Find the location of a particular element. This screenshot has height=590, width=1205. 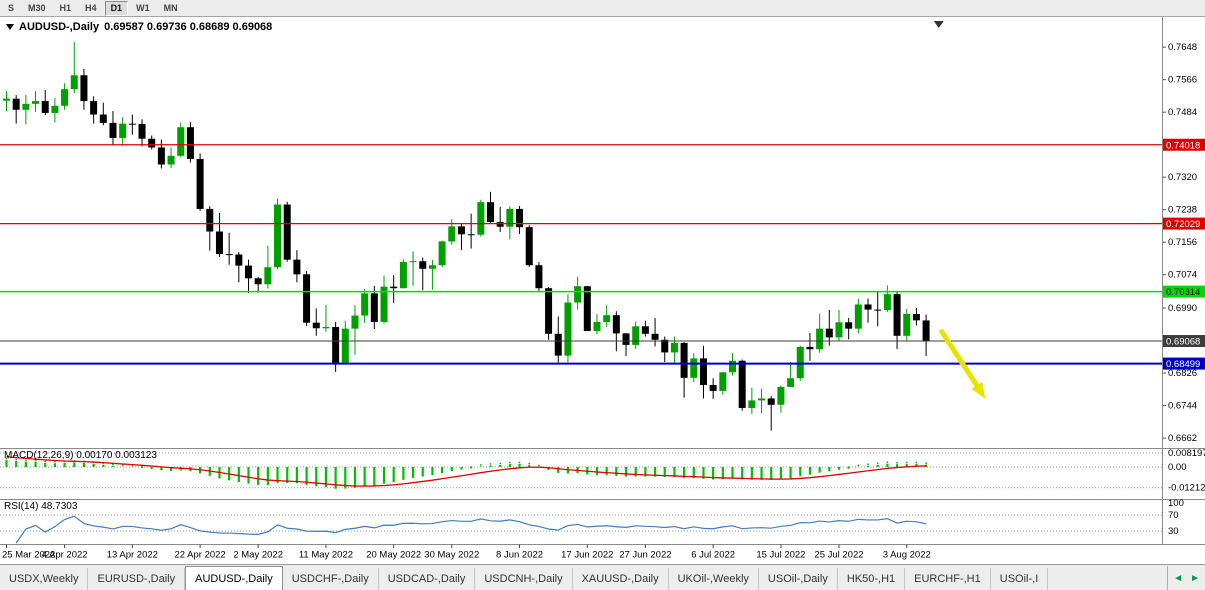

tab-usdcad-daily: USDCAD-,Daily is located at coordinates (427, 579).